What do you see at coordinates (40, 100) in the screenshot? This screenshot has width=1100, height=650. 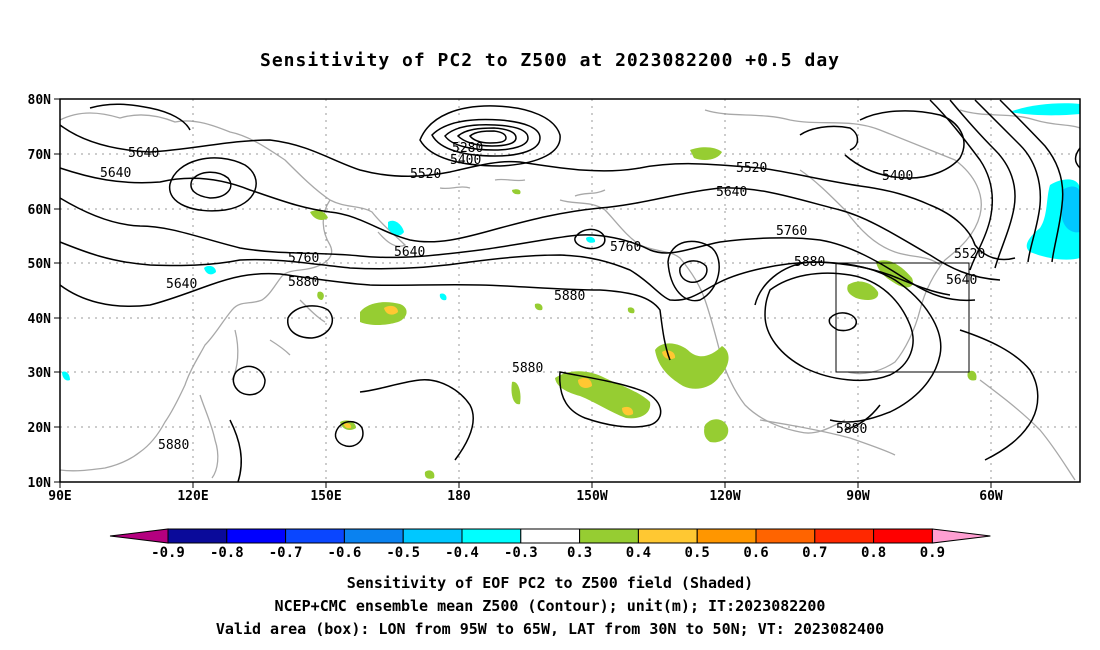 I see `lat-label: 80N` at bounding box center [40, 100].